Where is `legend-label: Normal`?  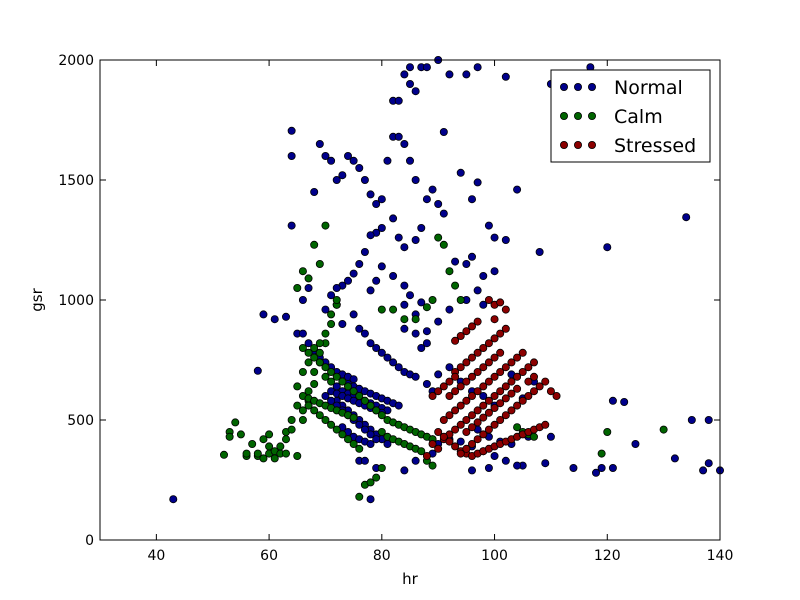
legend-label: Normal is located at coordinates (648, 88).